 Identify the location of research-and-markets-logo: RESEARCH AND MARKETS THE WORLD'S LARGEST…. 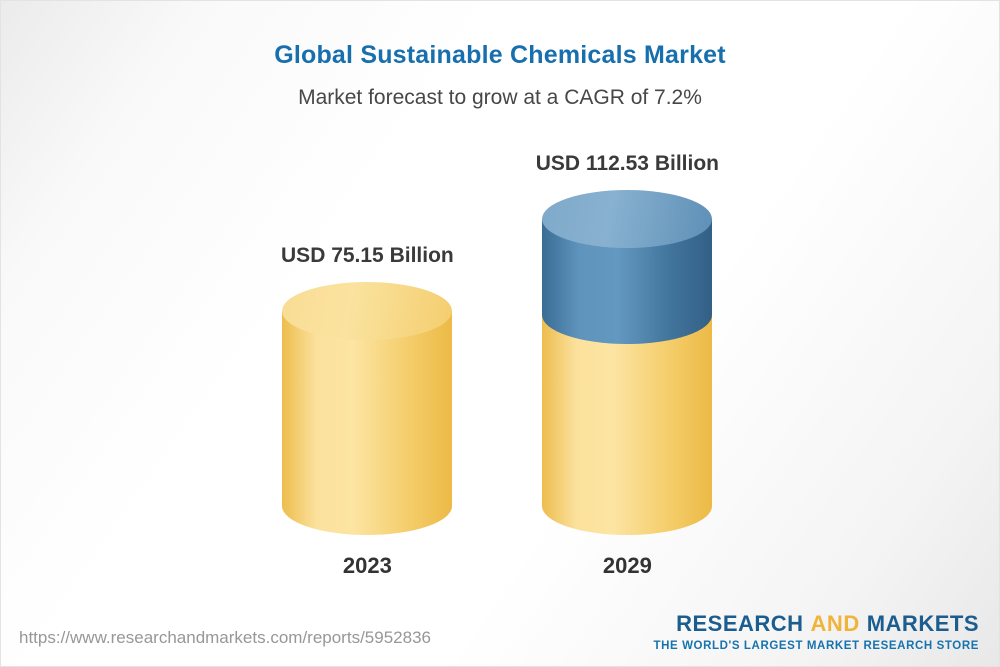
(817, 631).